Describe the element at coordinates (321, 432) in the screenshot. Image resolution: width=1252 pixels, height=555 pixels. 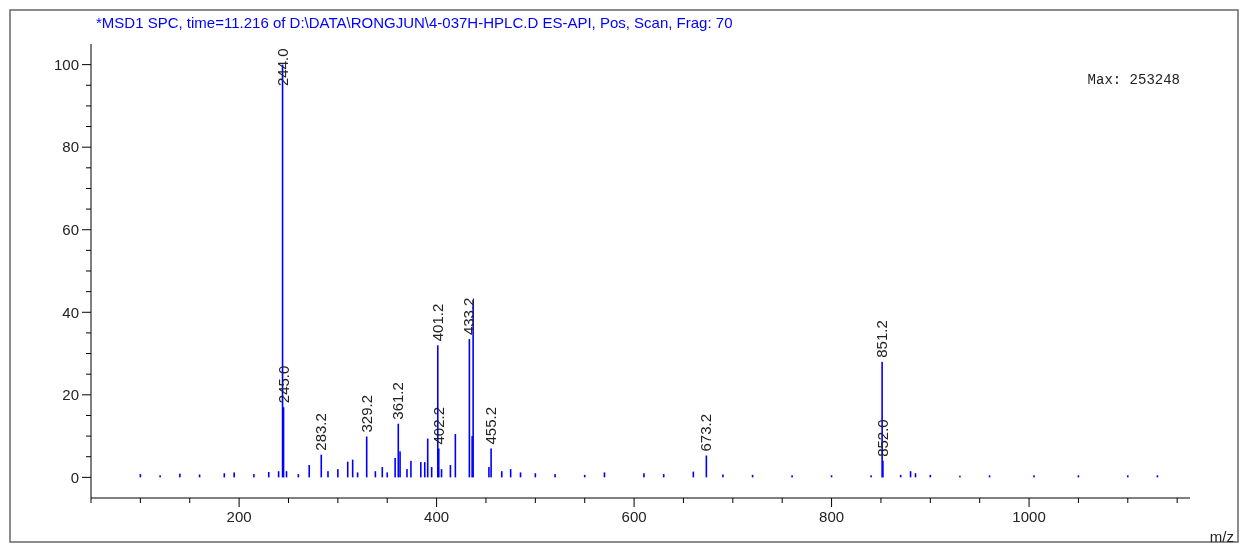
I see `annotation: 283.2` at that location.